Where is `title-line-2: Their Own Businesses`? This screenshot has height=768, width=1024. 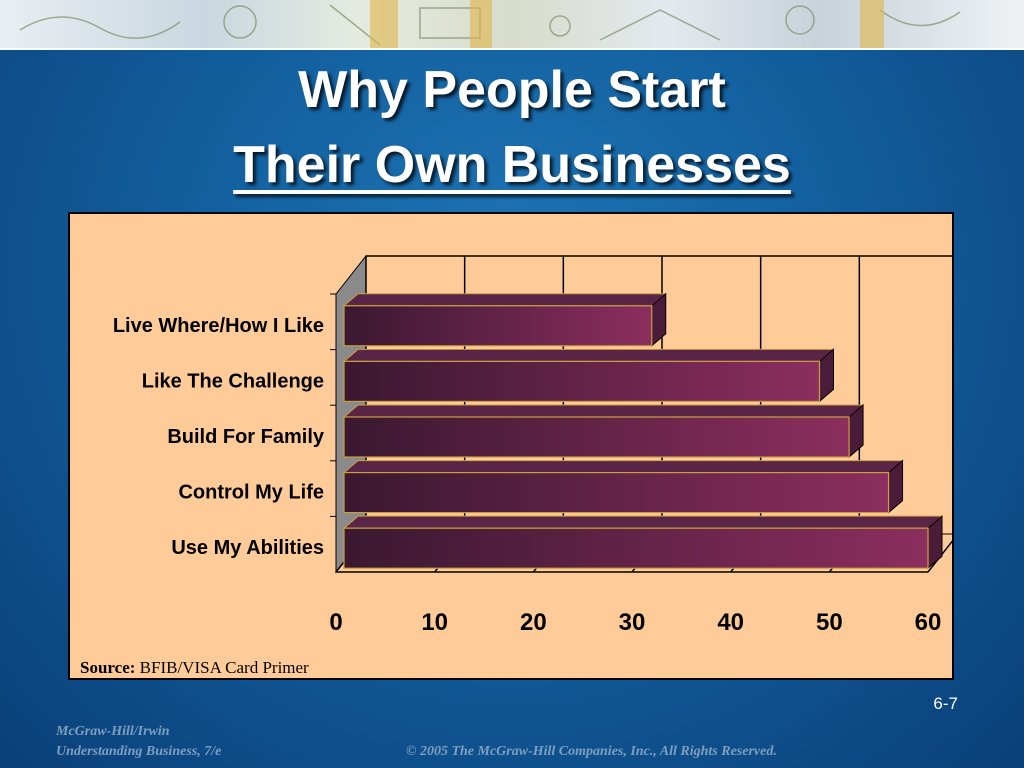 title-line-2: Their Own Businesses is located at coordinates (512, 165).